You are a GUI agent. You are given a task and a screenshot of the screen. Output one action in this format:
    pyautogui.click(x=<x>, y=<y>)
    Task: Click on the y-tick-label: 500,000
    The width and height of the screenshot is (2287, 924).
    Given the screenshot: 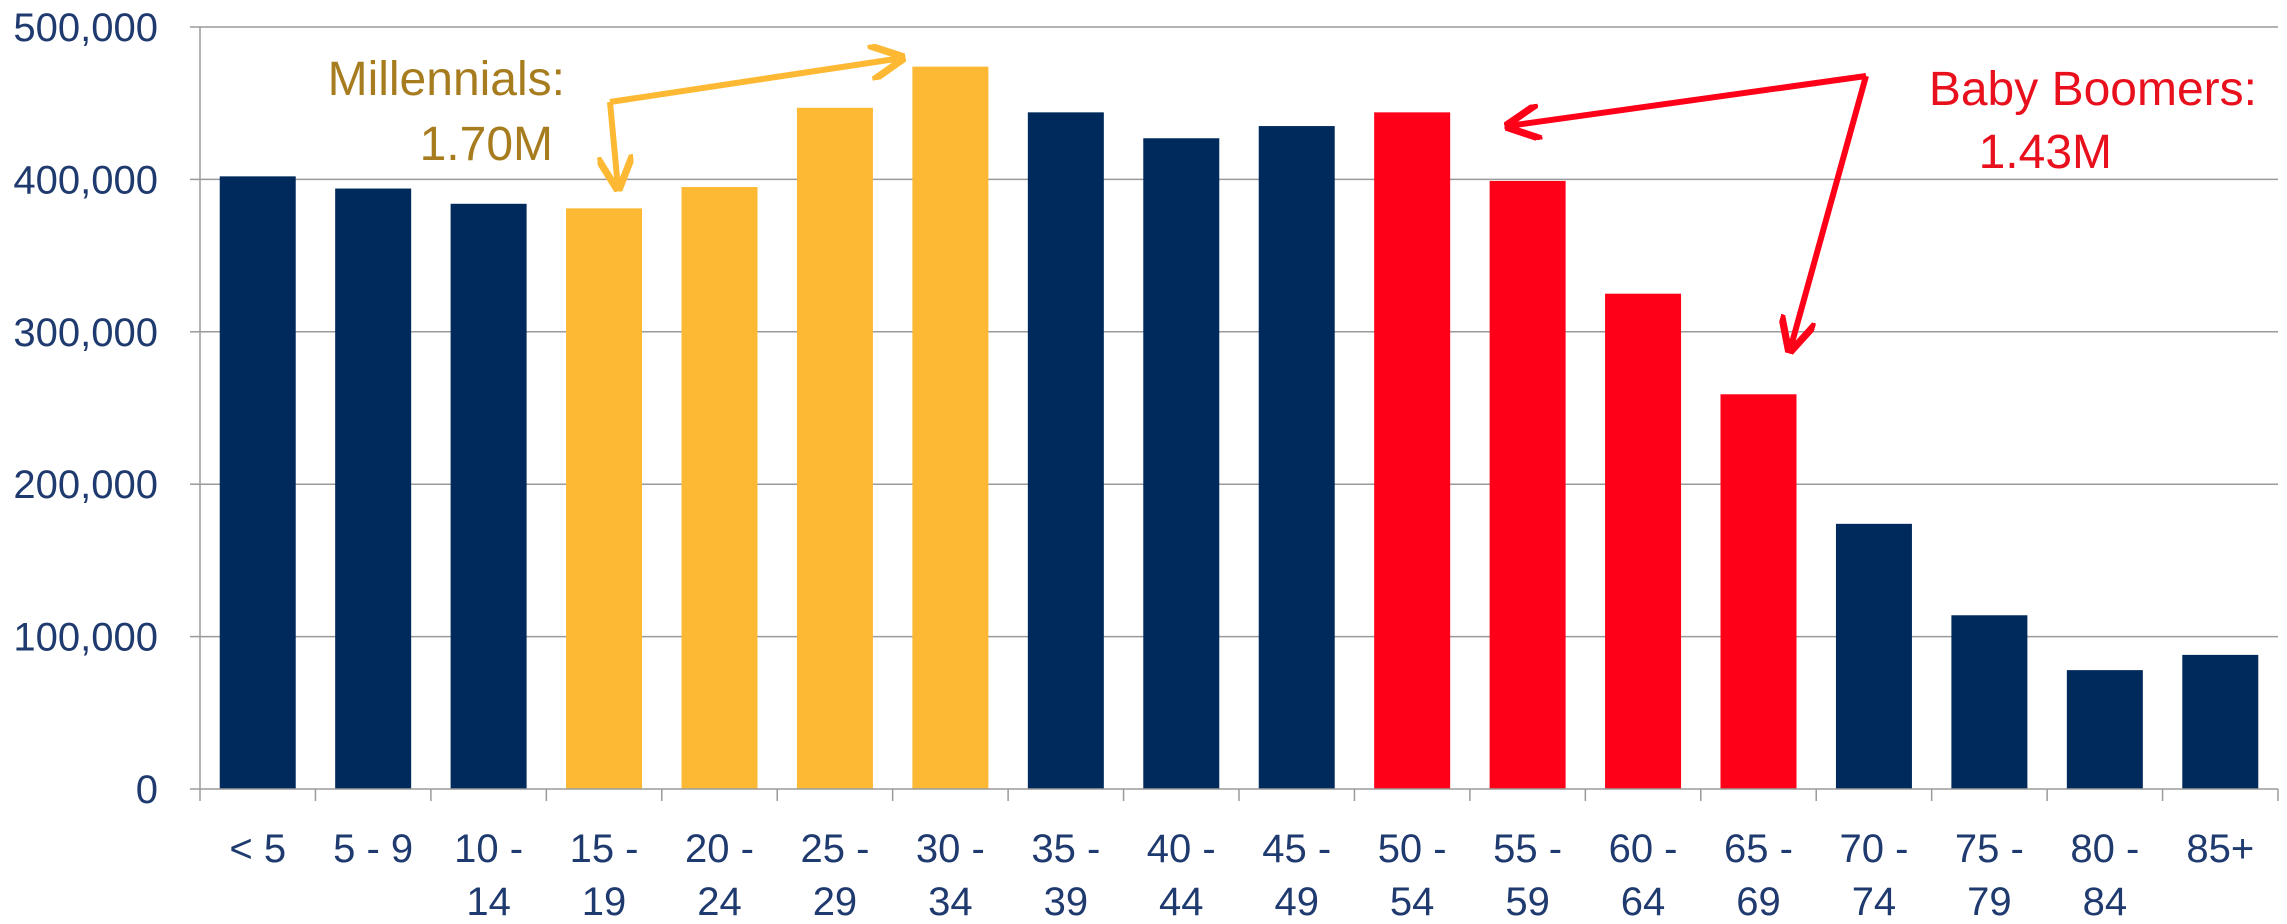 What is the action you would take?
    pyautogui.click(x=85, y=28)
    